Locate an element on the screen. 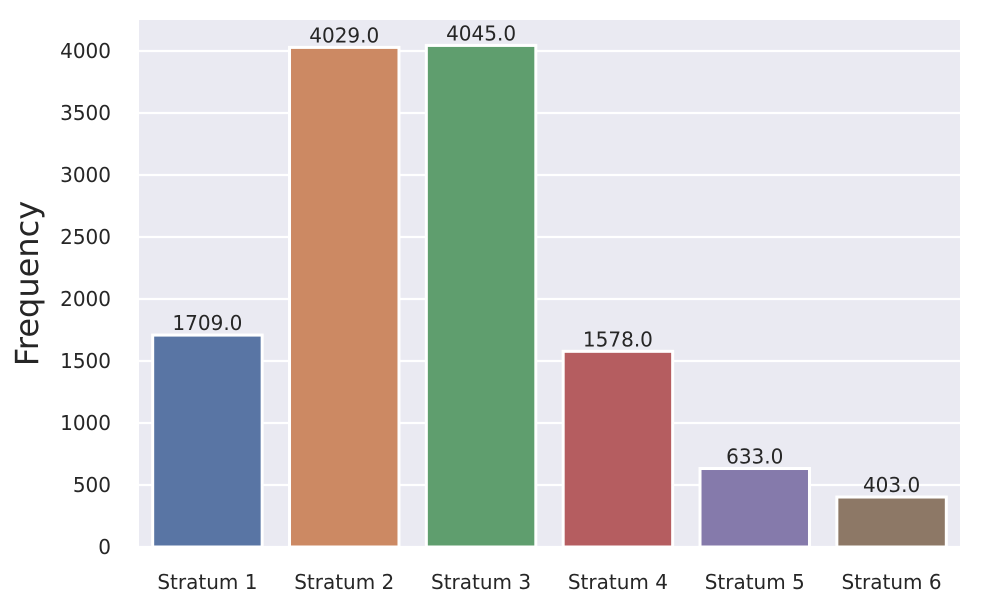  y-tick-label: 2000 is located at coordinates (85, 299).